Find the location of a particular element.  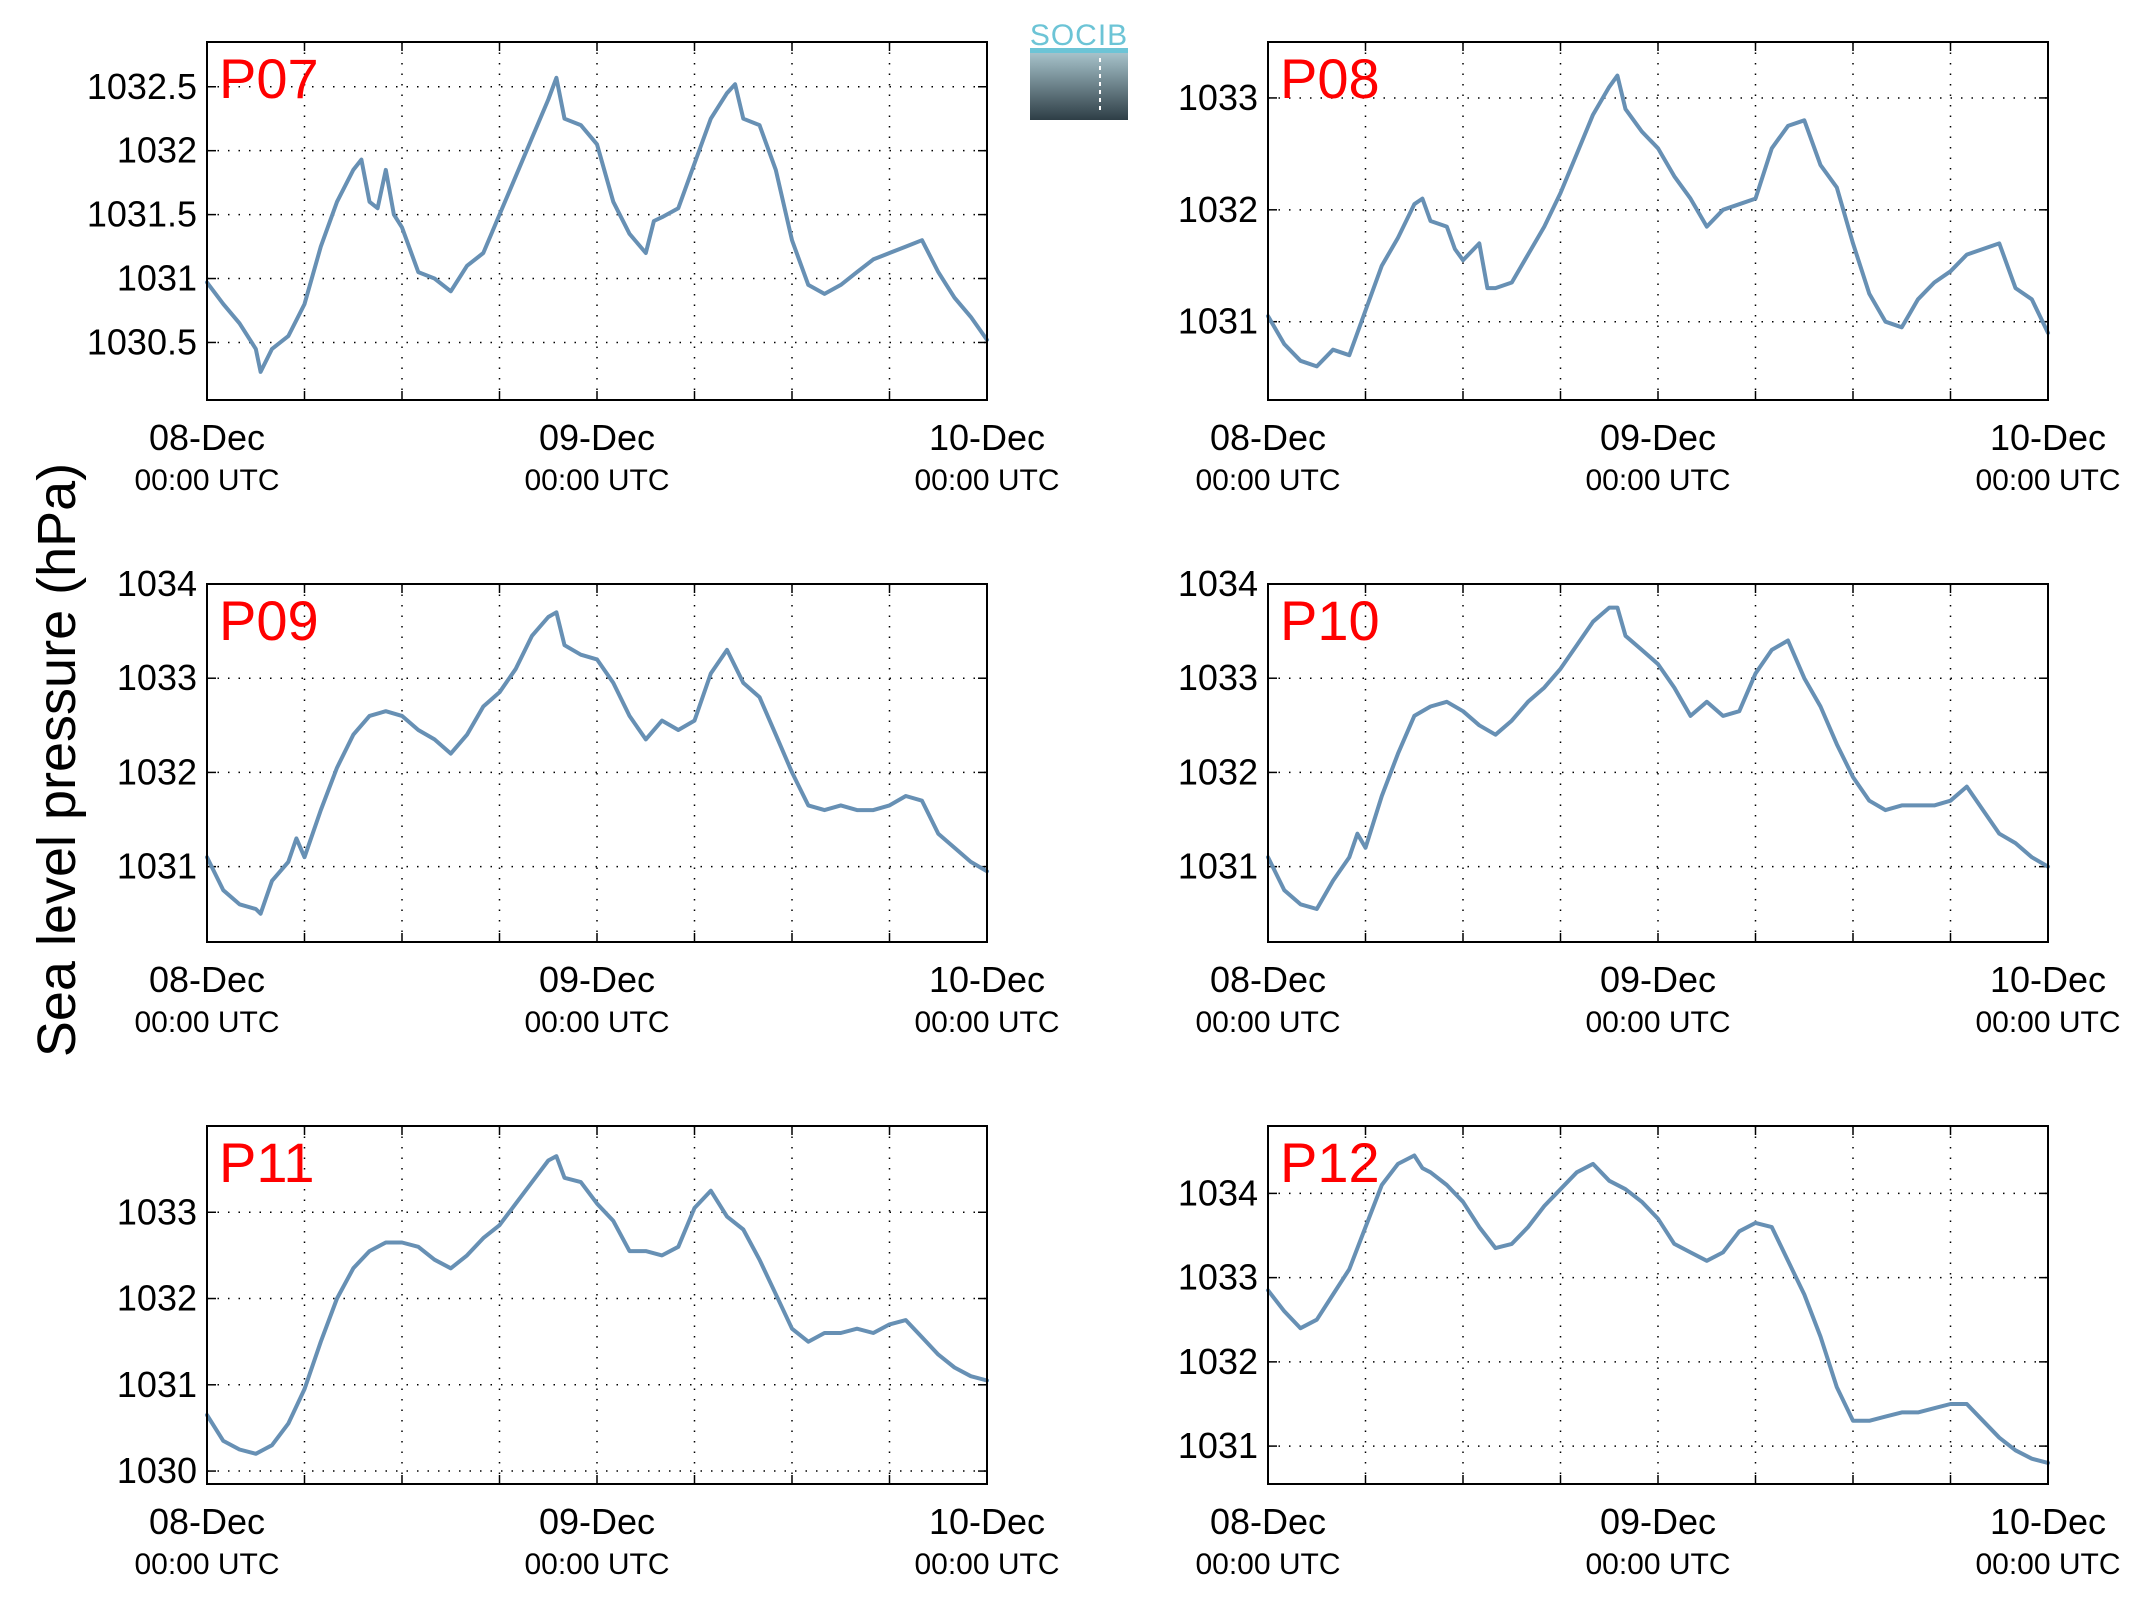

panel-label: P09 is located at coordinates (269, 620).